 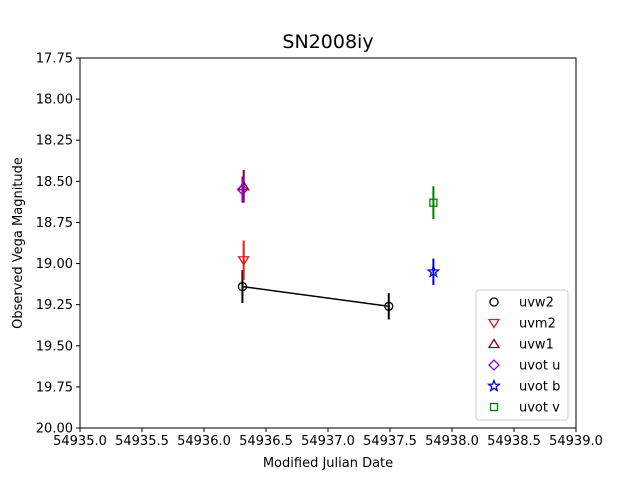 What do you see at coordinates (539, 387) in the screenshot?
I see `legend-label: uvot b` at bounding box center [539, 387].